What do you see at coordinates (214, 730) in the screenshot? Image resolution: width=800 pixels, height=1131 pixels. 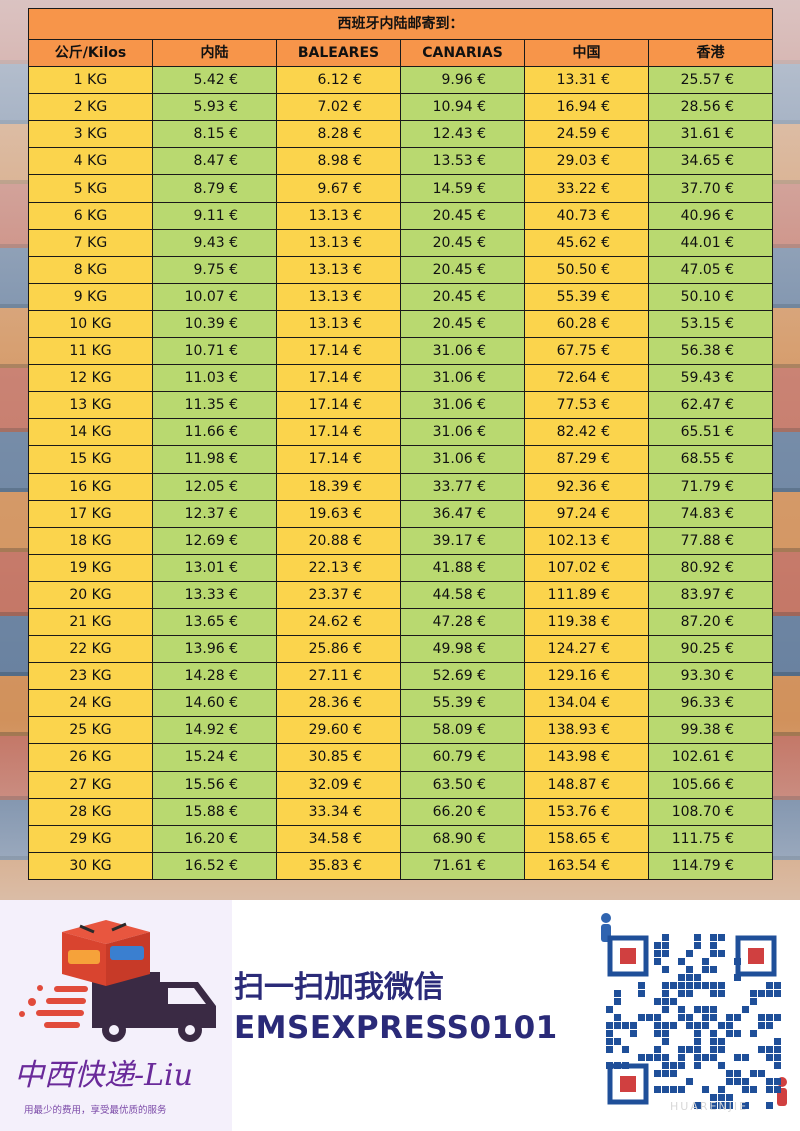 I see `price-cell: 14.92 €` at bounding box center [214, 730].